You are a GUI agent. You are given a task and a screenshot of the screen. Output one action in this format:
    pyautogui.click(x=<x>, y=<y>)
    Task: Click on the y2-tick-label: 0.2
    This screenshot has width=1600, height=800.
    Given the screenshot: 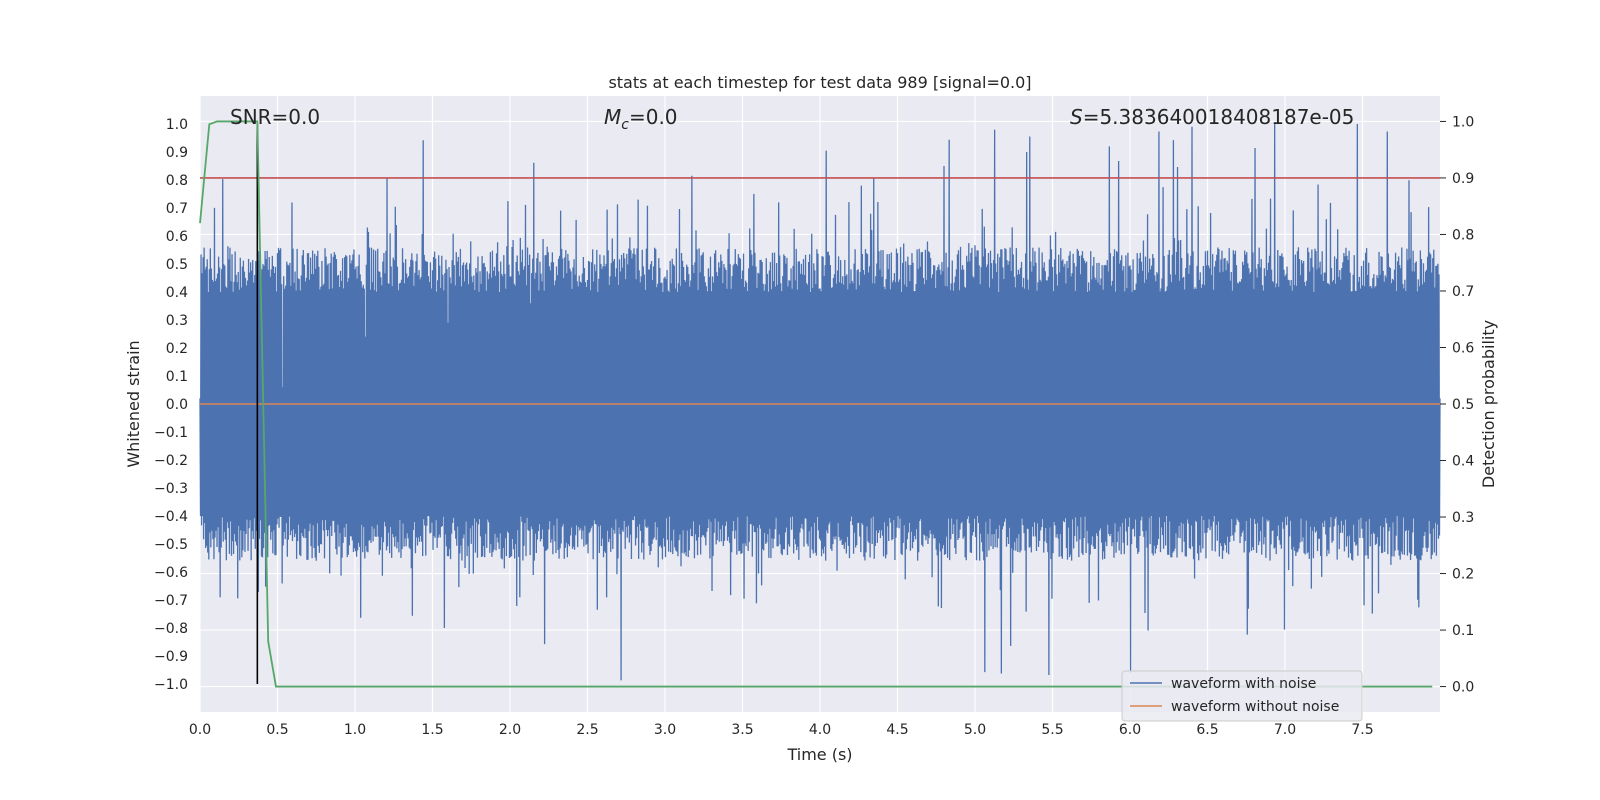 What is the action you would take?
    pyautogui.click(x=1463, y=575)
    